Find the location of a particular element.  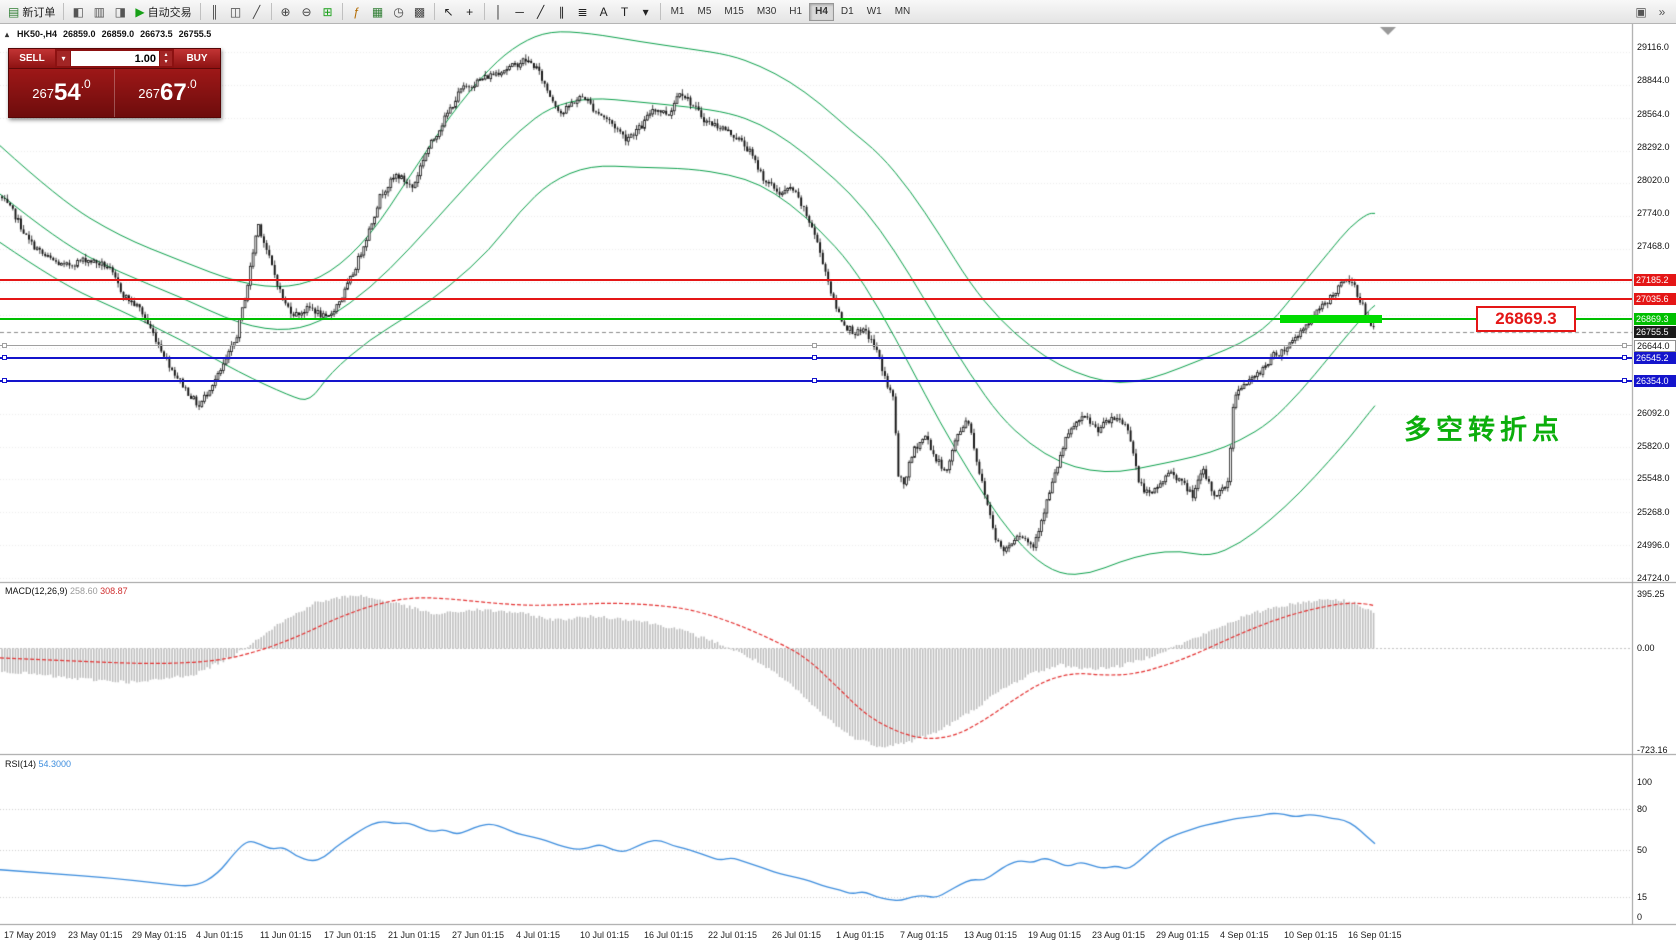

time-axis-label: 10 Sep 01:15 is located at coordinates (1311, 935).